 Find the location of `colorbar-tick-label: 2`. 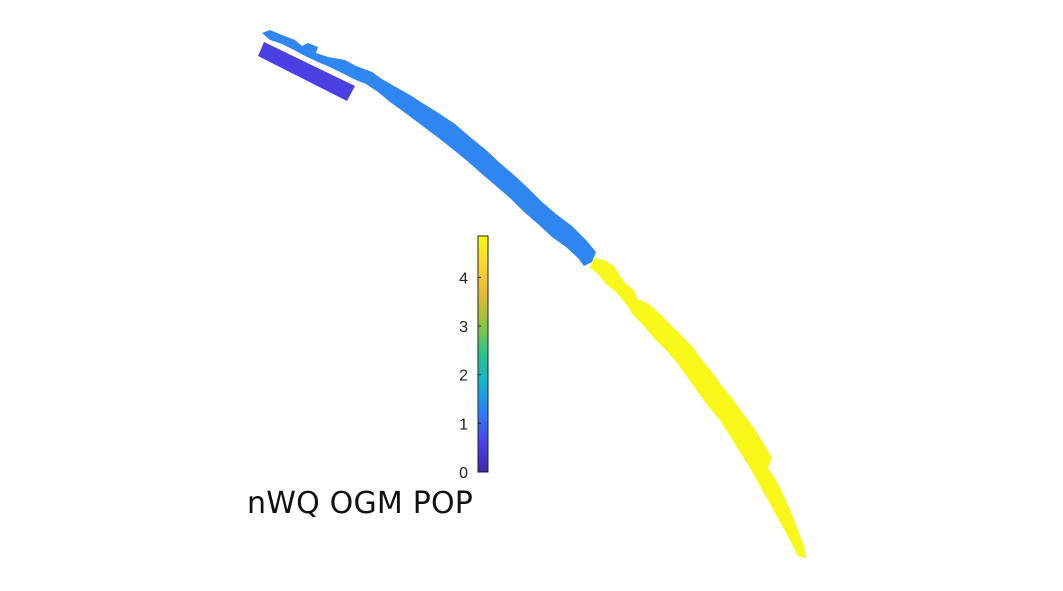

colorbar-tick-label: 2 is located at coordinates (463, 376).